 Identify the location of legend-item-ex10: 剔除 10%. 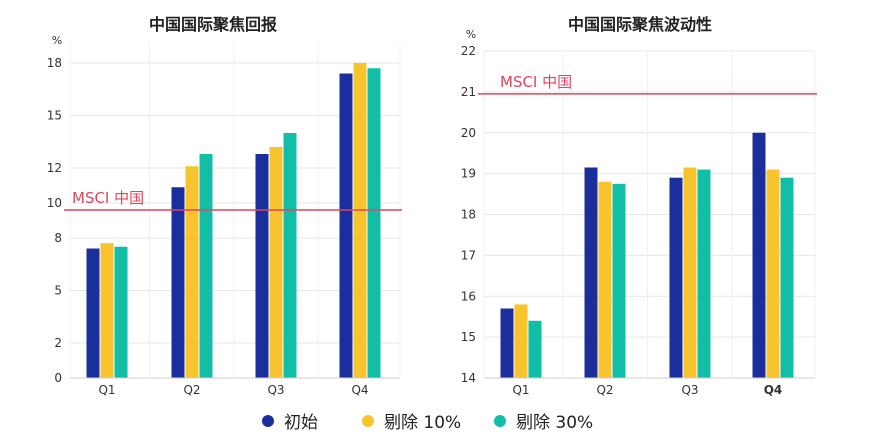
(411, 420).